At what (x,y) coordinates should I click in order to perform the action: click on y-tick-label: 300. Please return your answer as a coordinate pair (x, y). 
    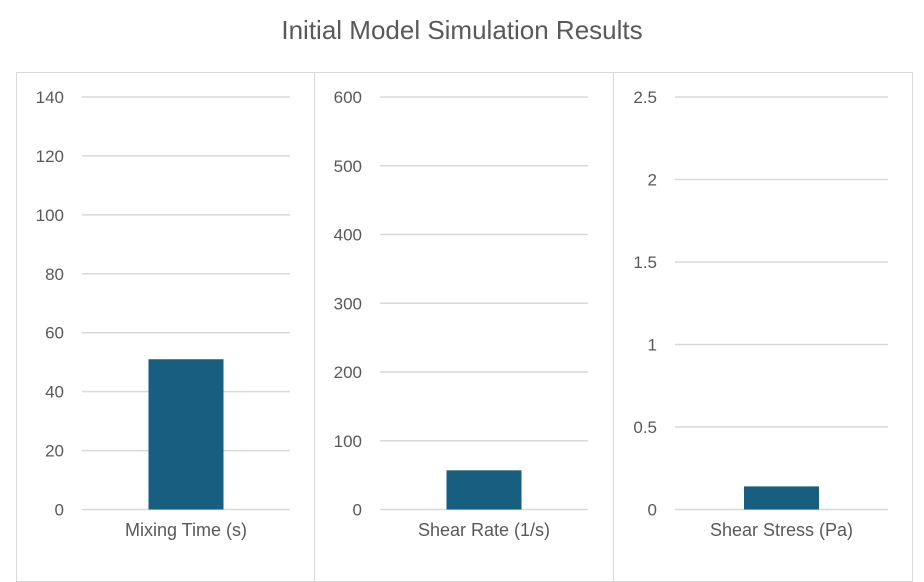
    Looking at the image, I should click on (348, 303).